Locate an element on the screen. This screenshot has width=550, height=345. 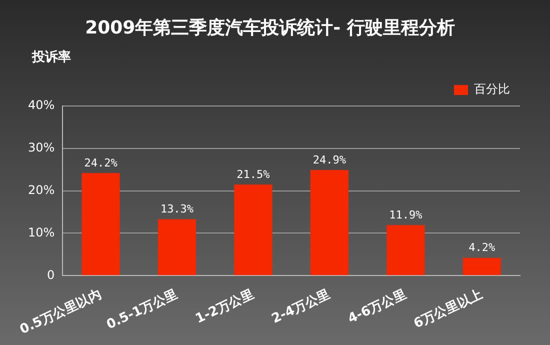
x-tick-label: 4-6万公里 is located at coordinates (377, 306).